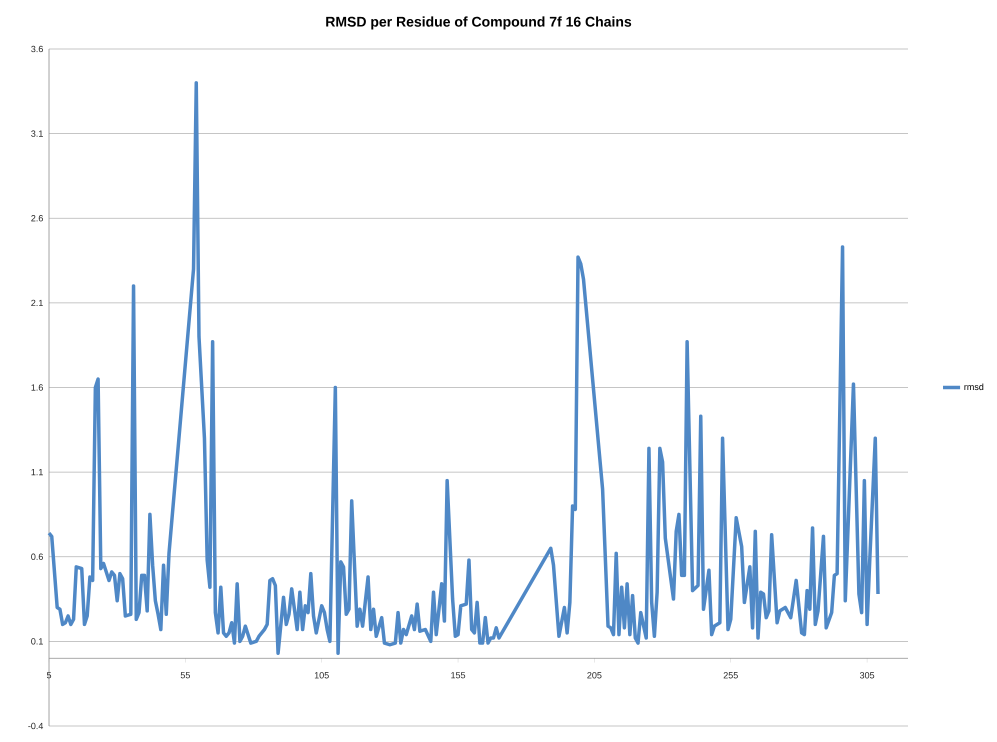 This screenshot has width=997, height=742. I want to click on y-tick-label: 3.1, so click(37, 133).